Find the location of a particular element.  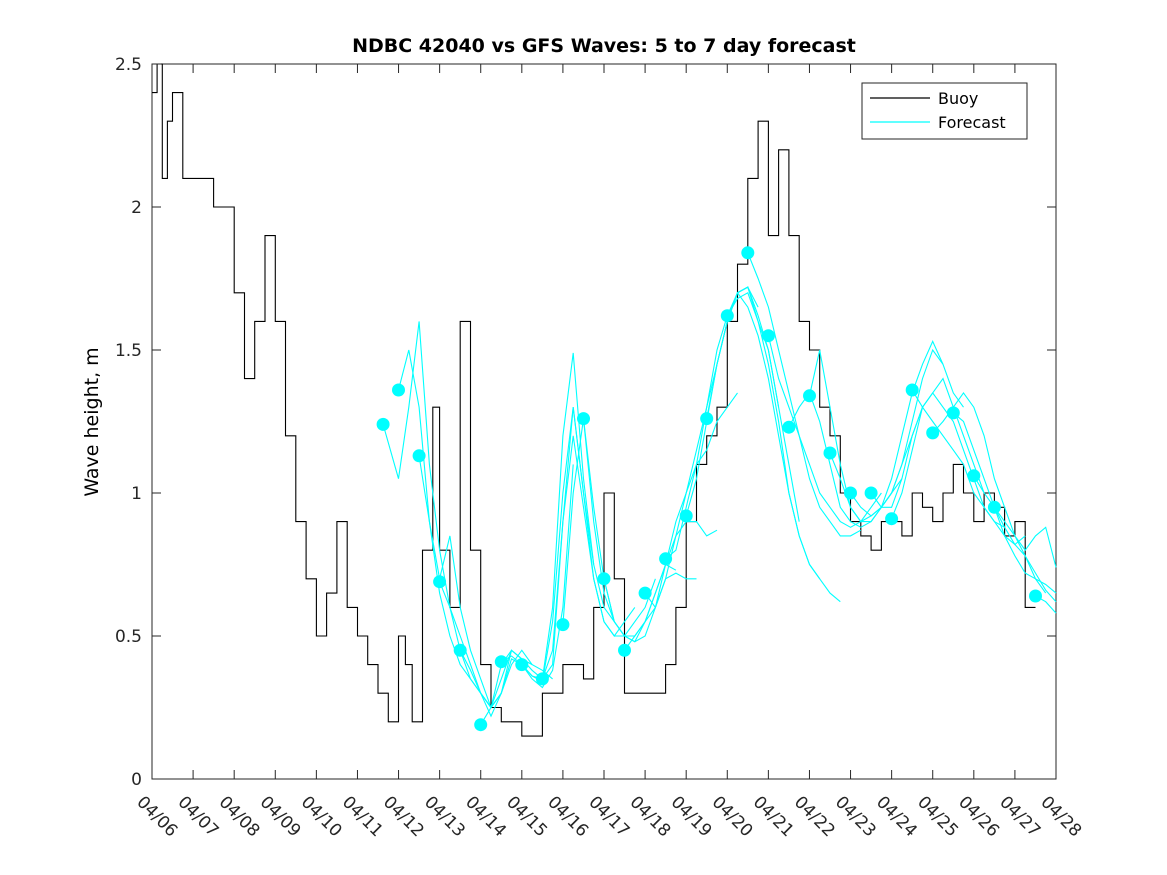

y-tick-label-0: 0 is located at coordinates (136, 780).